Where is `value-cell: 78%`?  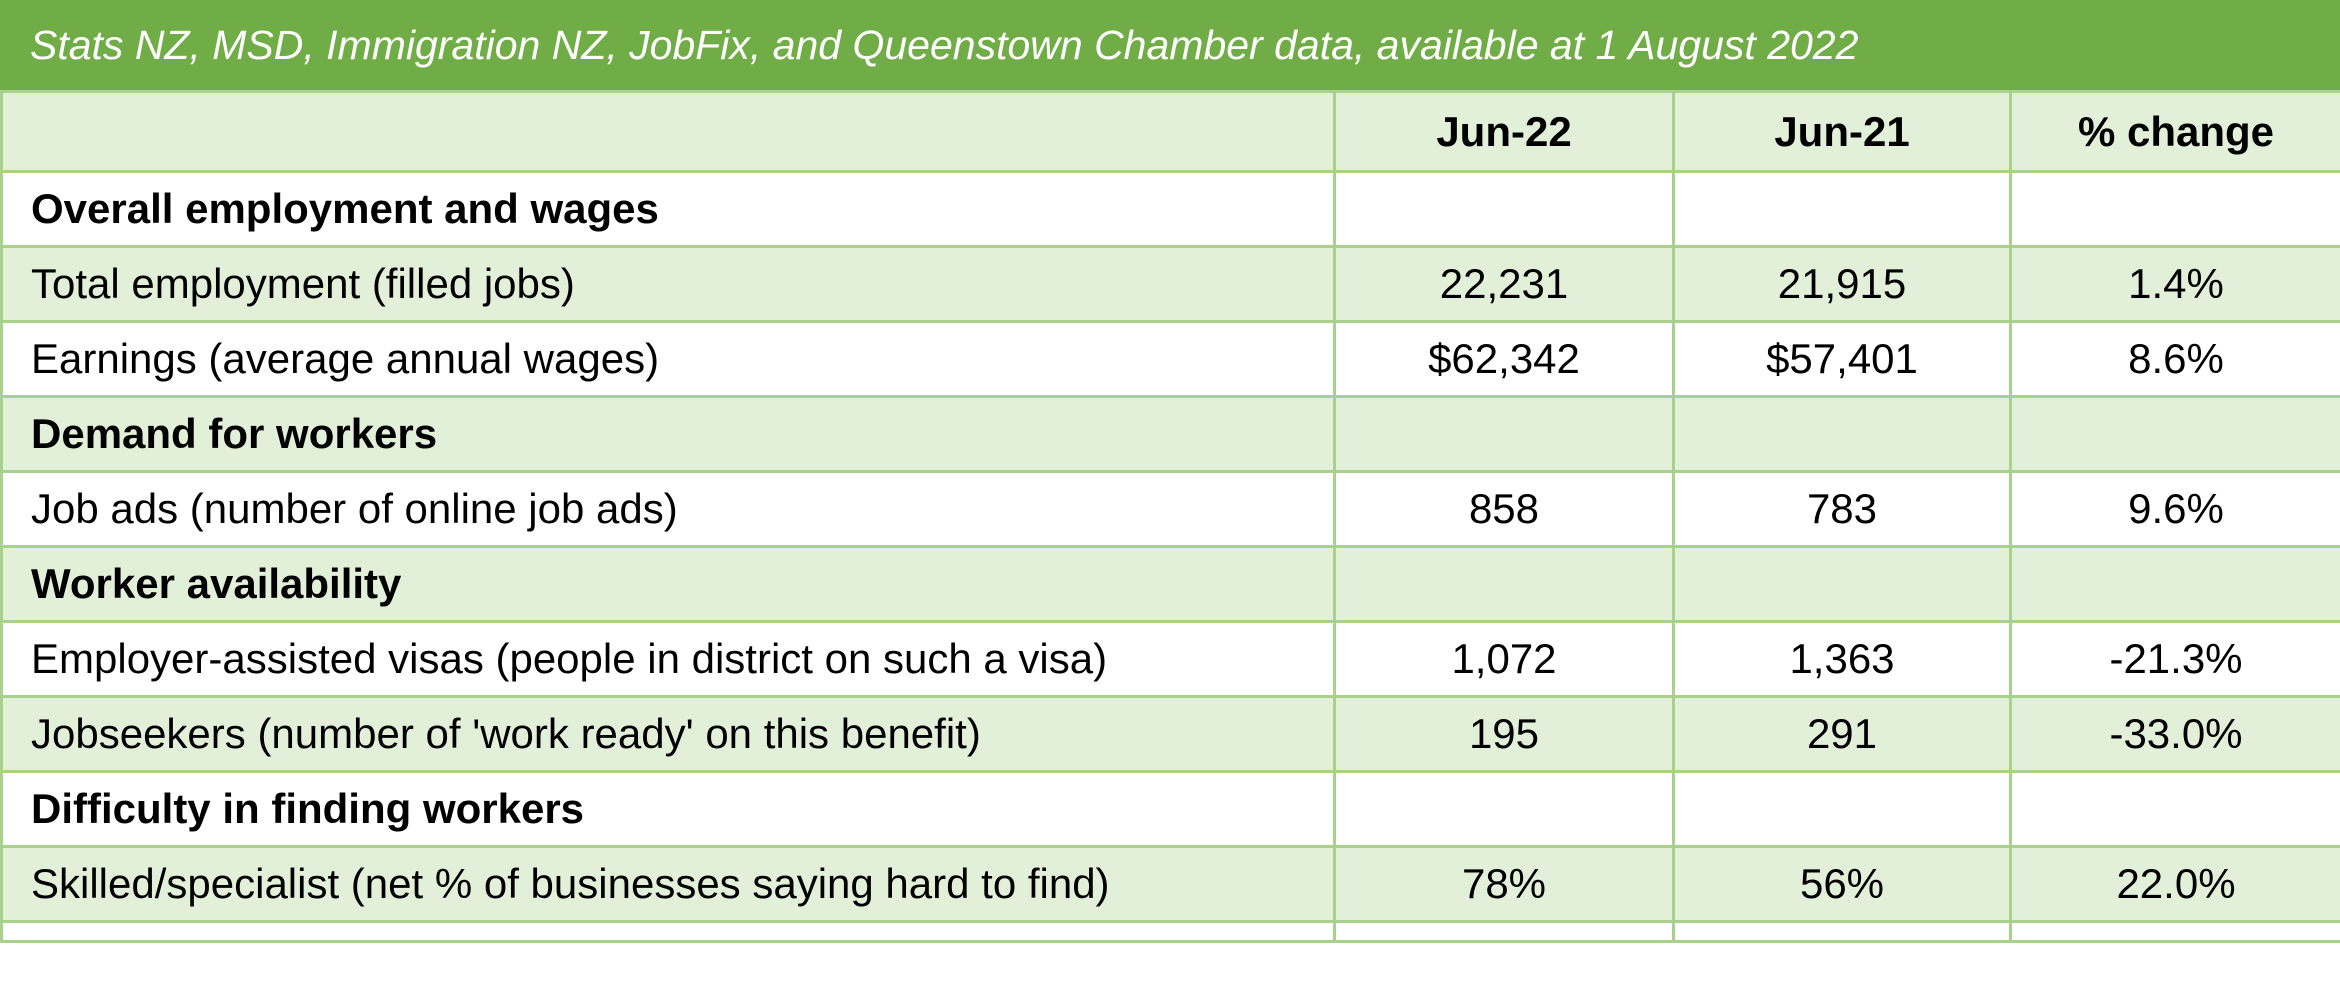
value-cell: 78% is located at coordinates (1504, 884).